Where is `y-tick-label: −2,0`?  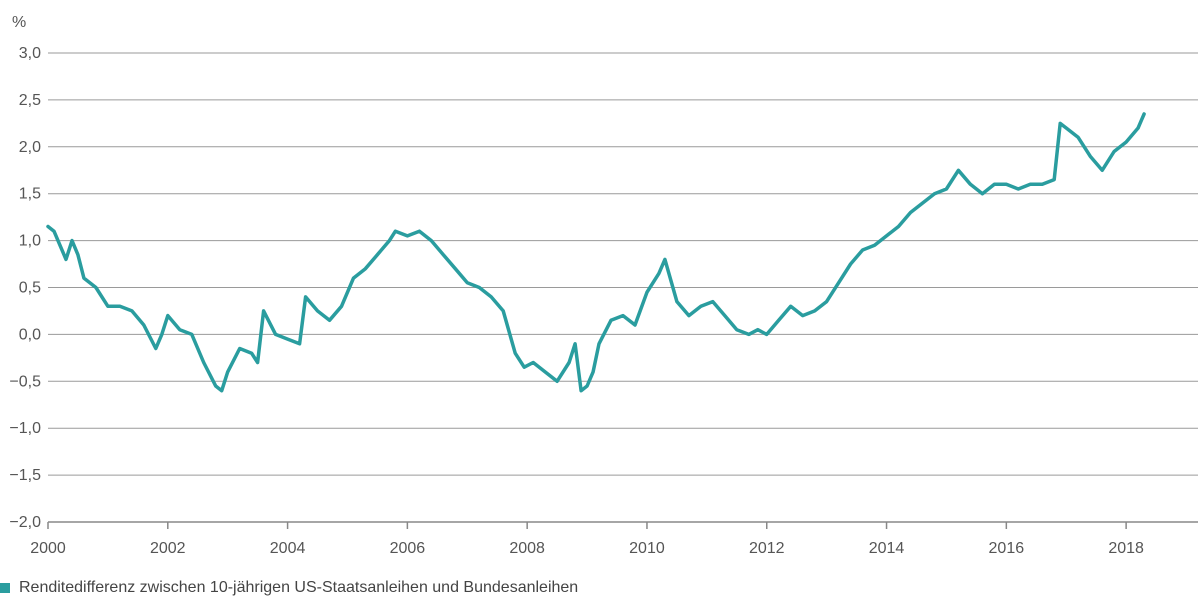
y-tick-label: −2,0 is located at coordinates (25, 522).